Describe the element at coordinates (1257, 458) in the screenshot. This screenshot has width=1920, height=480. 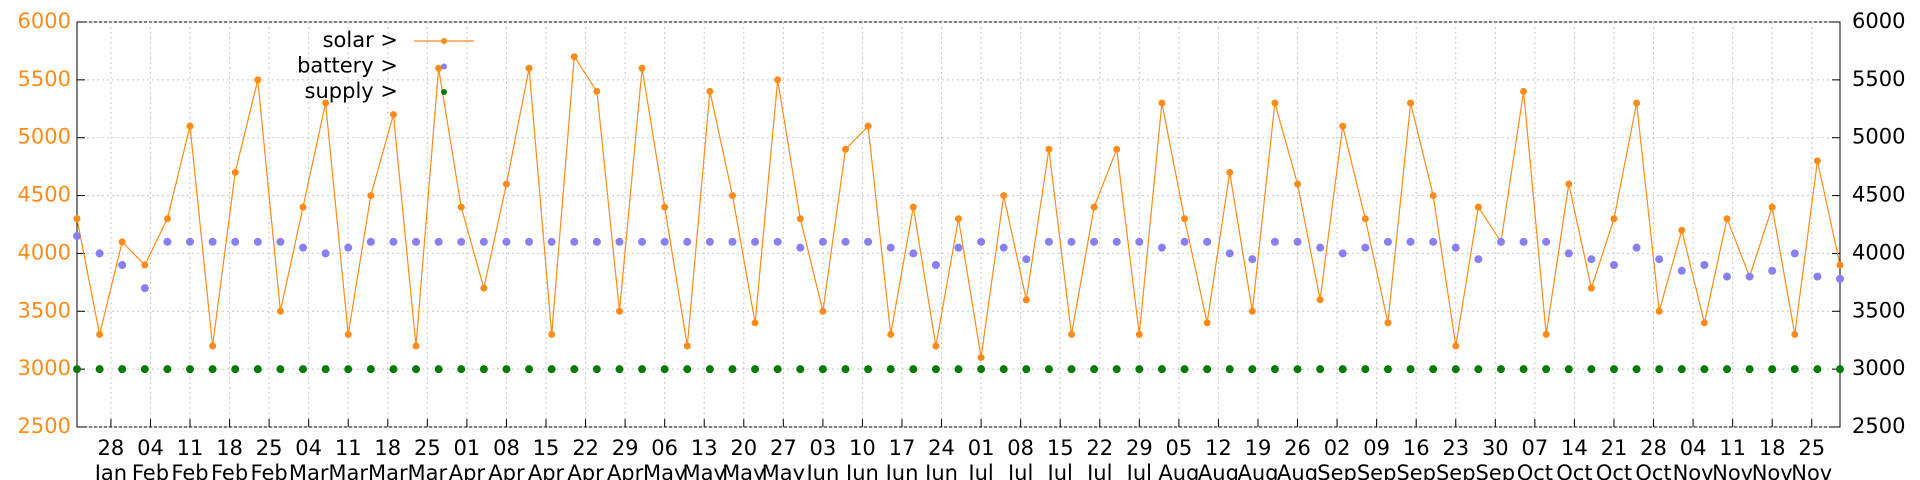
I see `x-tick-label: 19 Aug` at that location.